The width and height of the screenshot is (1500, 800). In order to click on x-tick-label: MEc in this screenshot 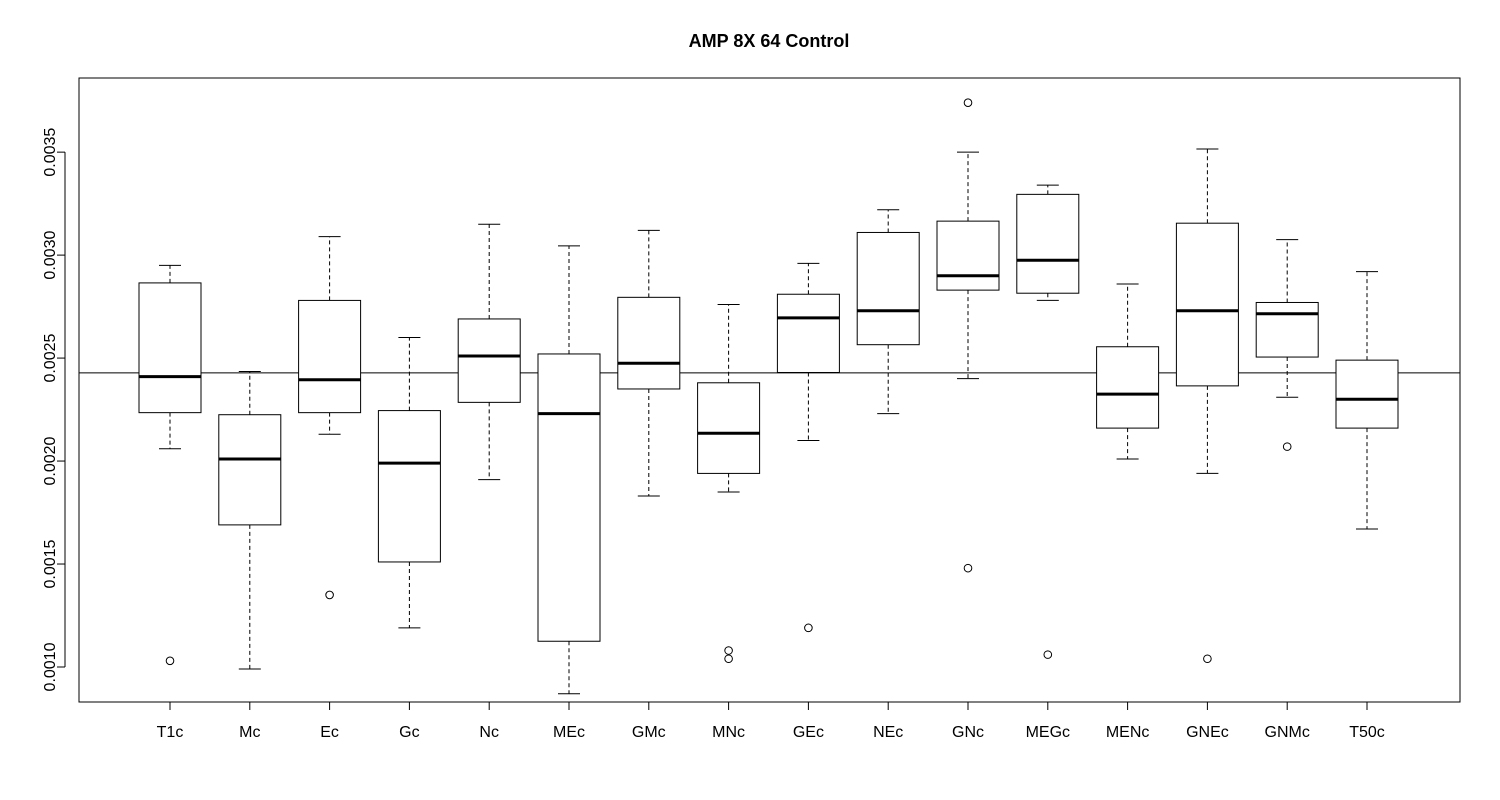, I will do `click(569, 732)`.